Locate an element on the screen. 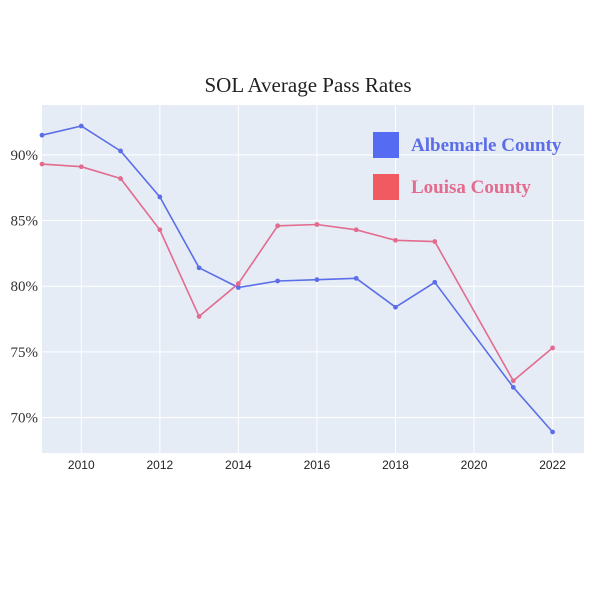  x-tick-label: 2012 is located at coordinates (159, 465).